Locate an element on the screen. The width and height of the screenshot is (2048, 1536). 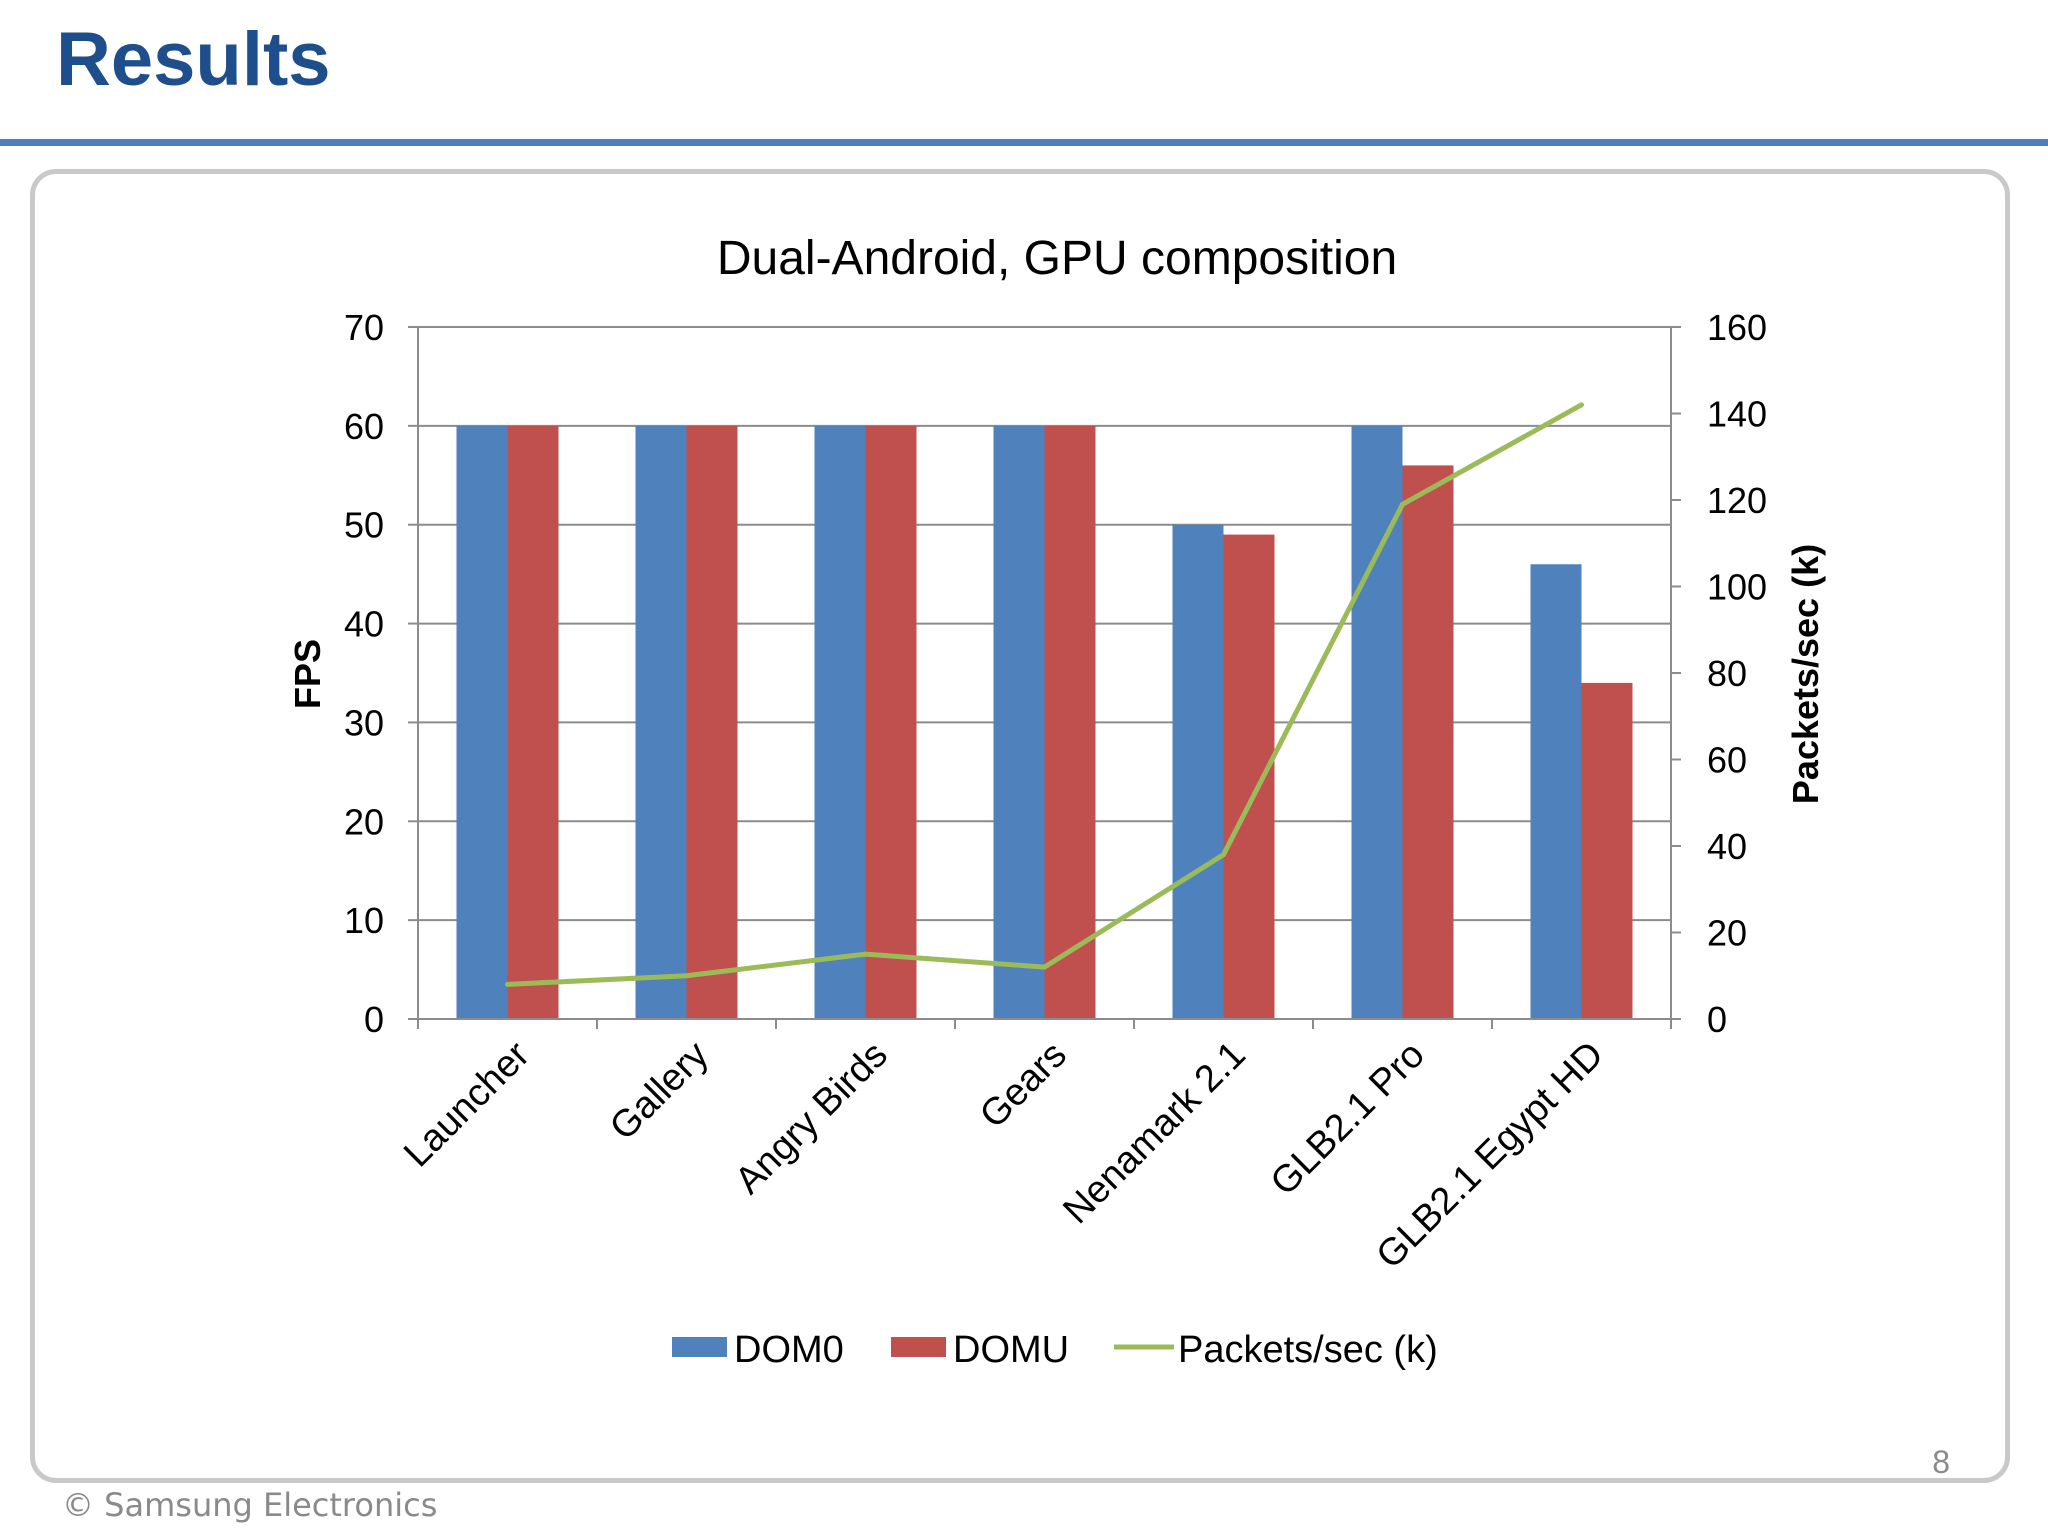
y-tick-label: 40 is located at coordinates (364, 624).